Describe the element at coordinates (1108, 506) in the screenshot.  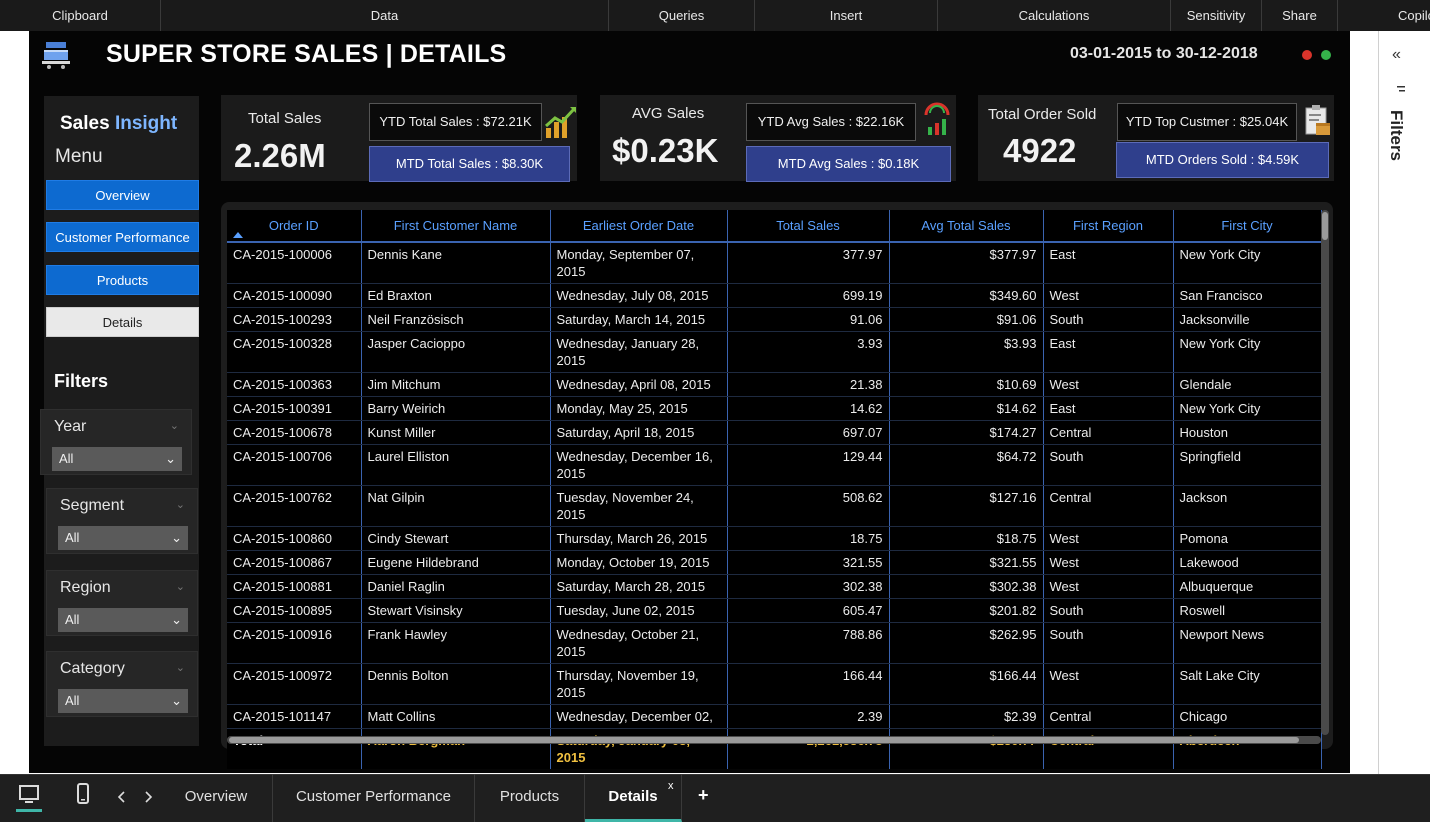
I see `table-cell: Central` at that location.